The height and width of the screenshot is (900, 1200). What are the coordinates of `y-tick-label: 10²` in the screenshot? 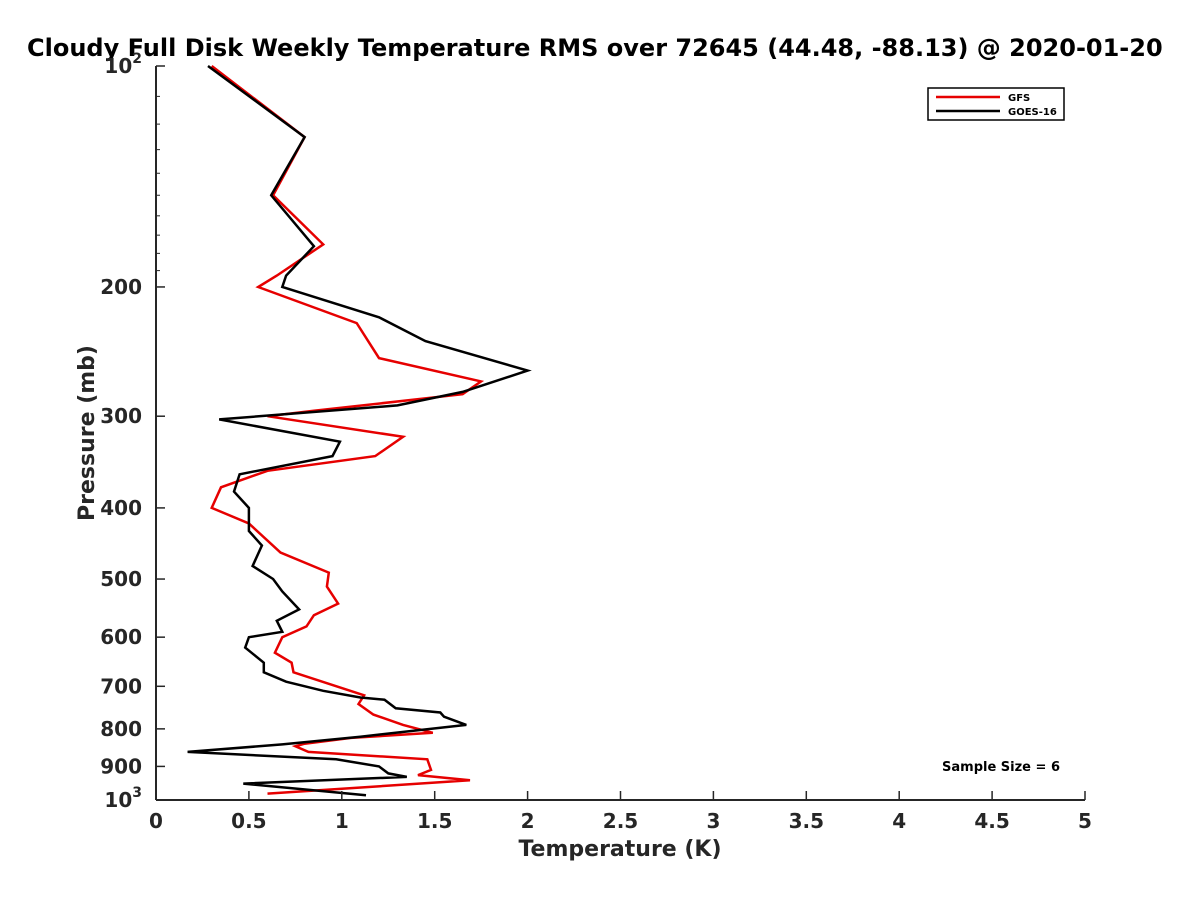 It's located at (123, 64).